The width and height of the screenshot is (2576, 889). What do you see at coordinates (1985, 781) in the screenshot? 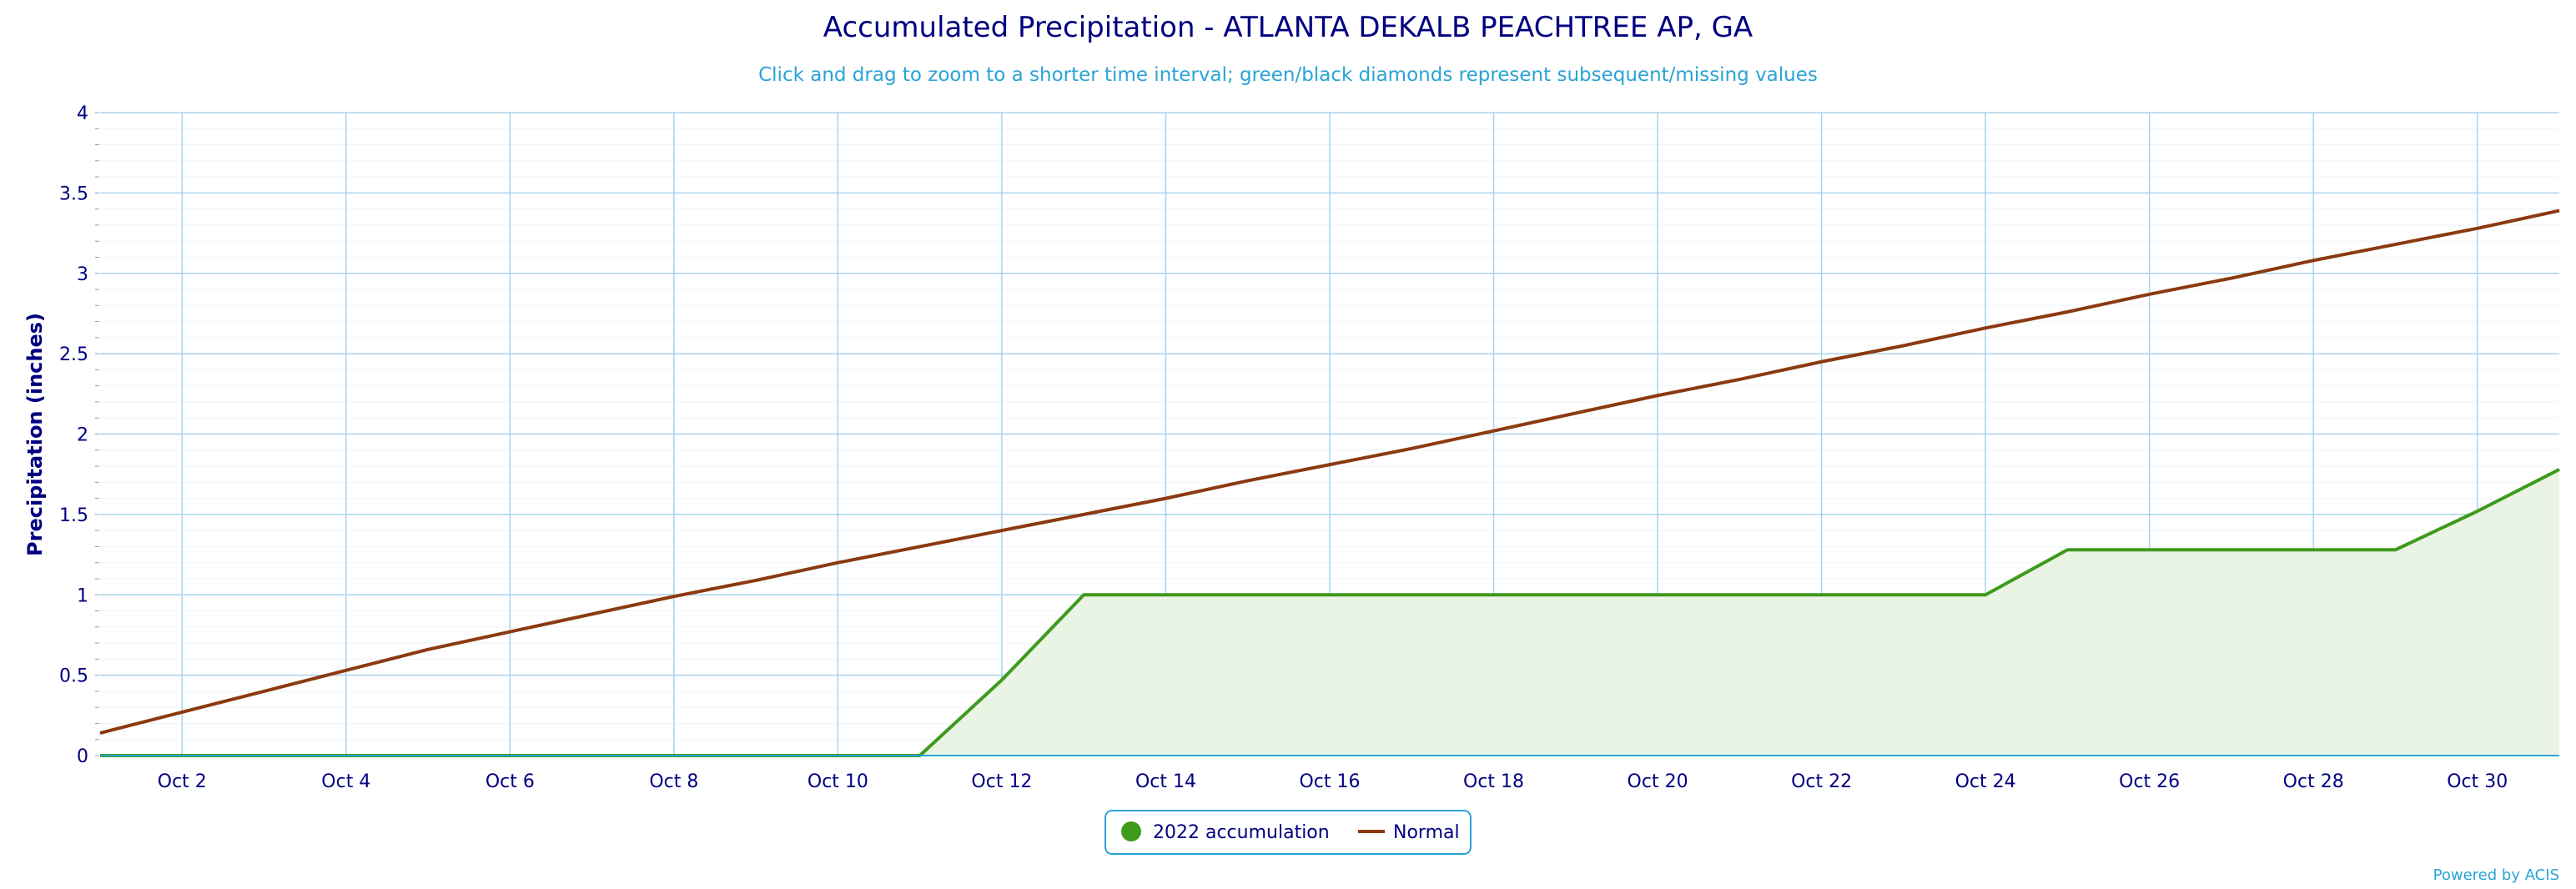
I see `x-tick-label: Oct 24` at bounding box center [1985, 781].